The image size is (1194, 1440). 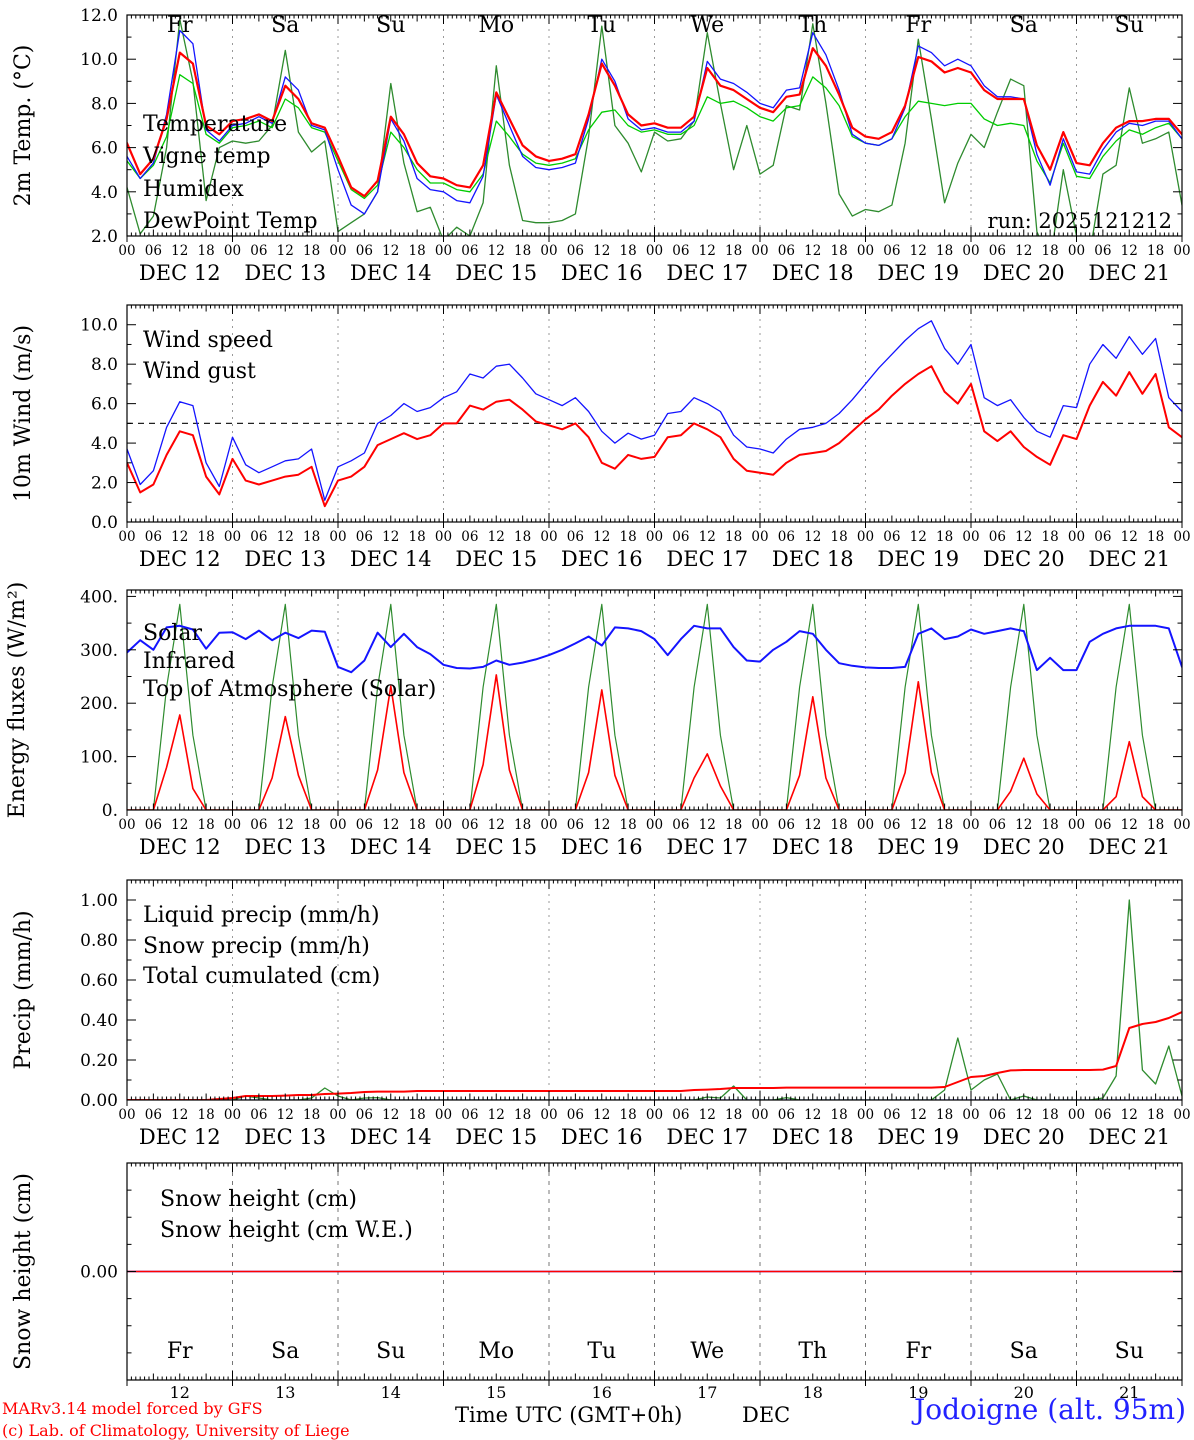 I want to click on time-axis-label: Time UTC (GMT+0h), so click(x=569, y=1415).